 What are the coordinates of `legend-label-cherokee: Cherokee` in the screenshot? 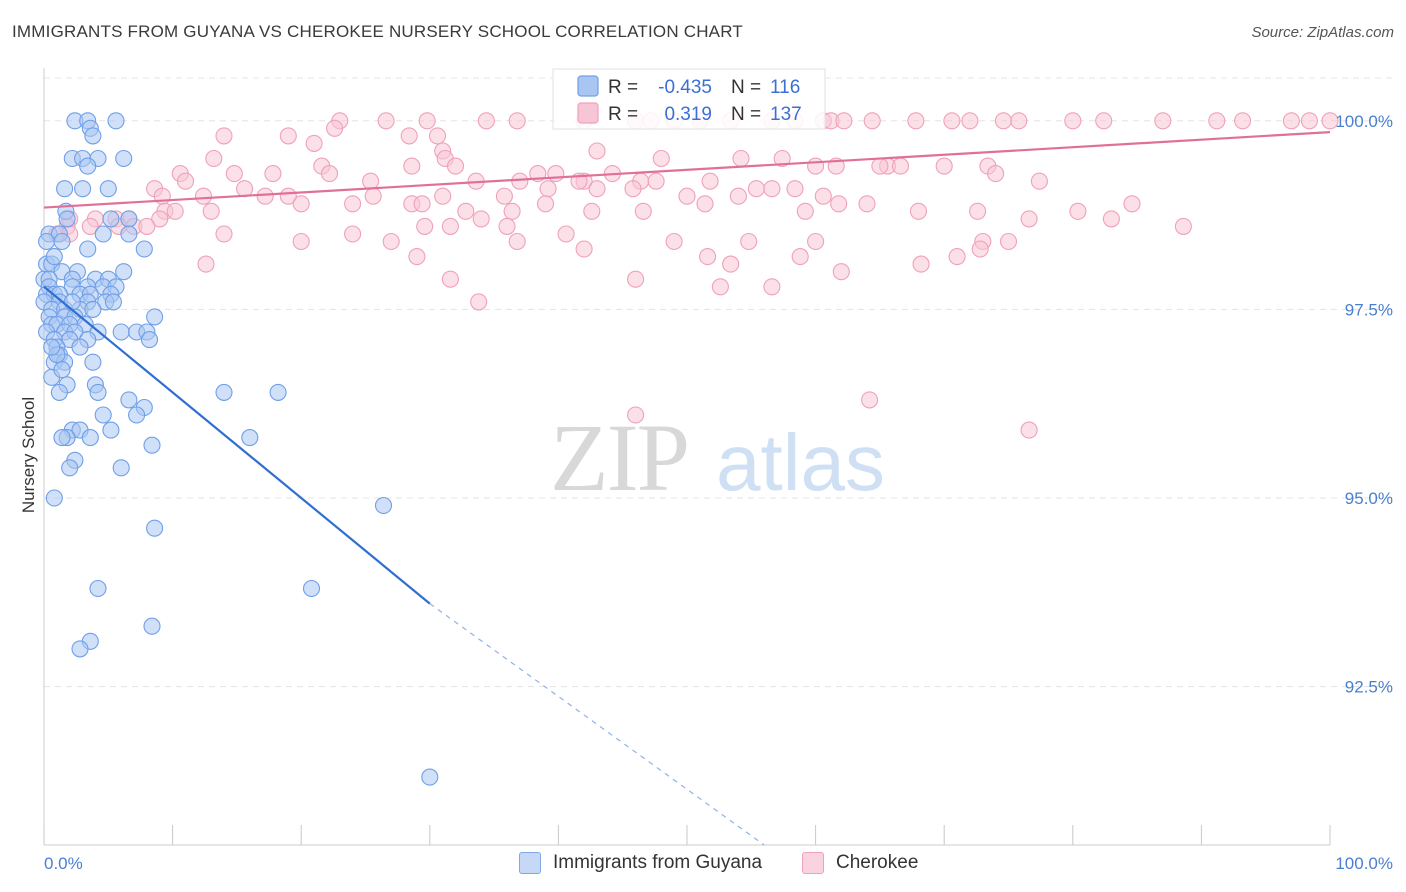 It's located at (877, 862).